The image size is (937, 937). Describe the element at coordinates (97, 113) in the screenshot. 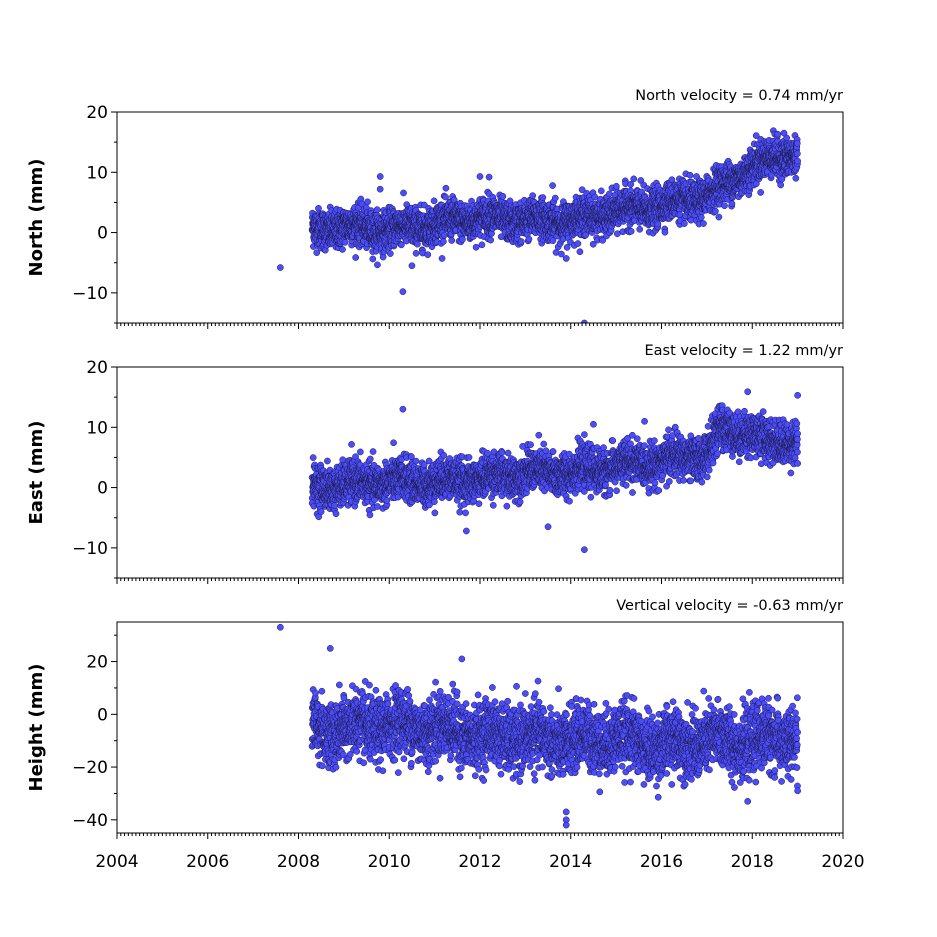

I see `y-tick-label: 20` at that location.